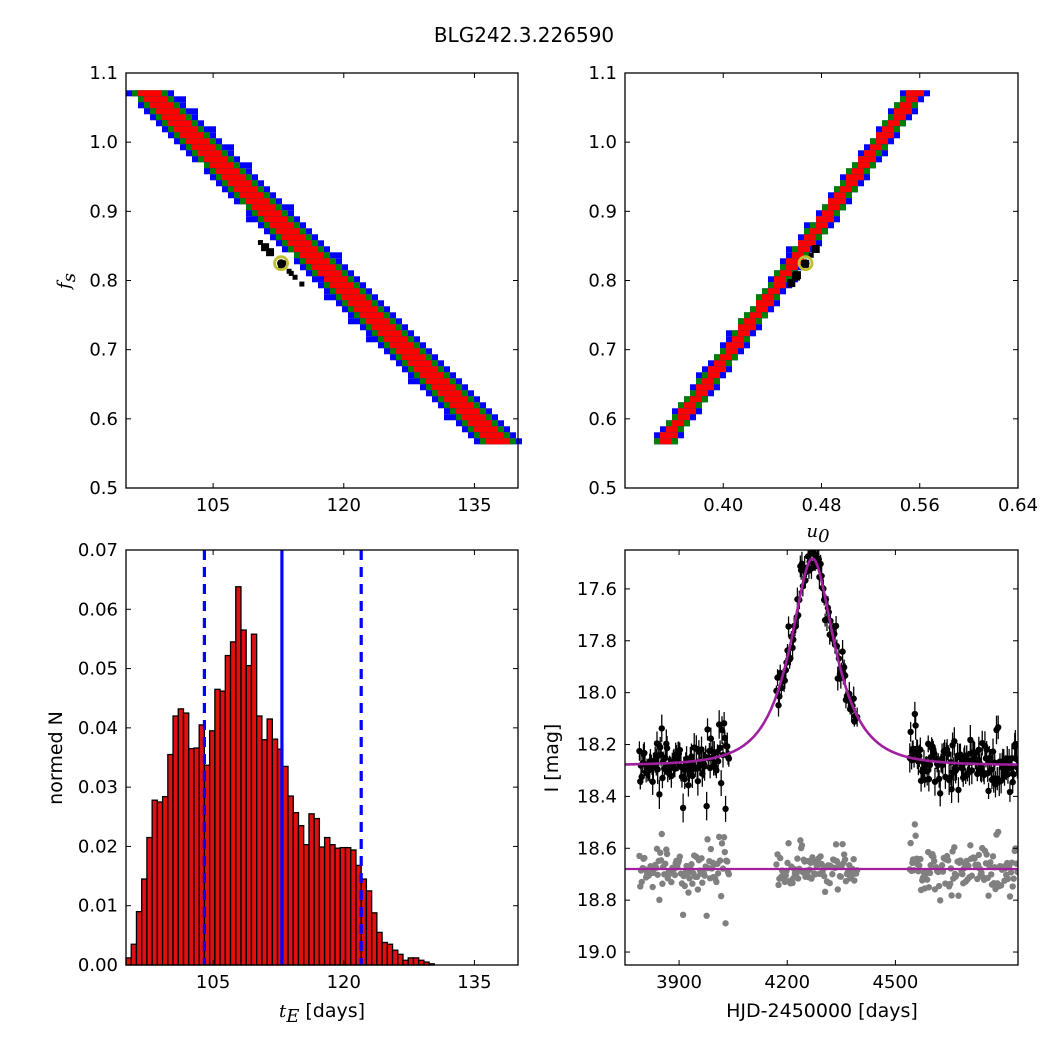 Image resolution: width=1050 pixels, height=1050 pixels. Describe the element at coordinates (805, 263) in the screenshot. I see `best-fit-marker` at that location.